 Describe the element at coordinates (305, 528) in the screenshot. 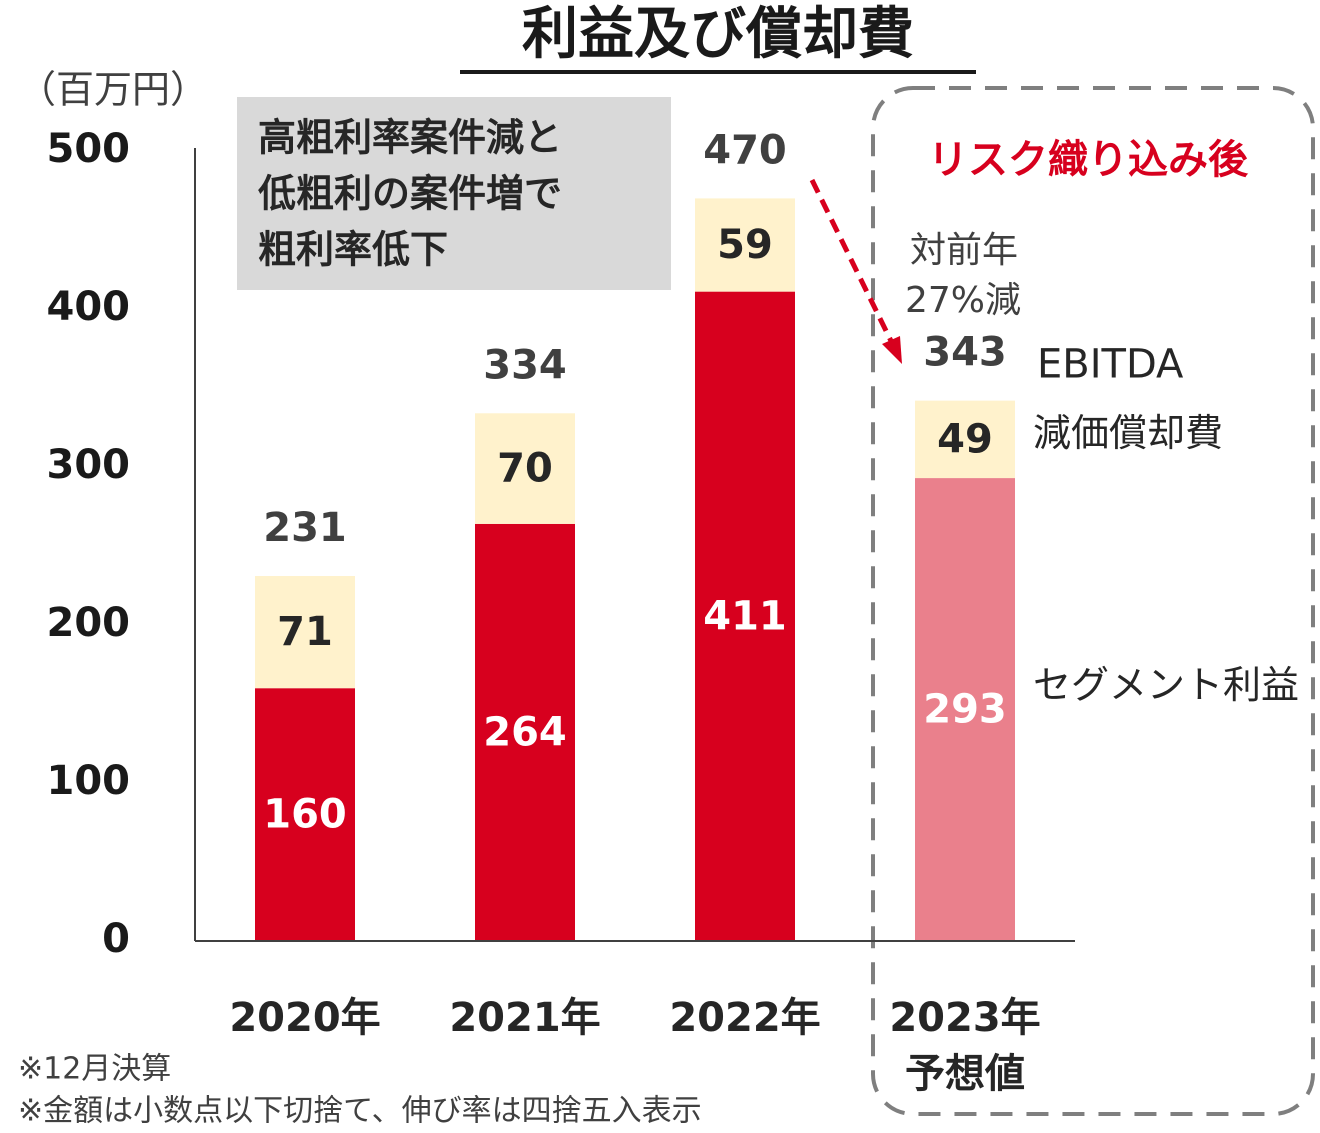

I see `total-label: 231` at that location.